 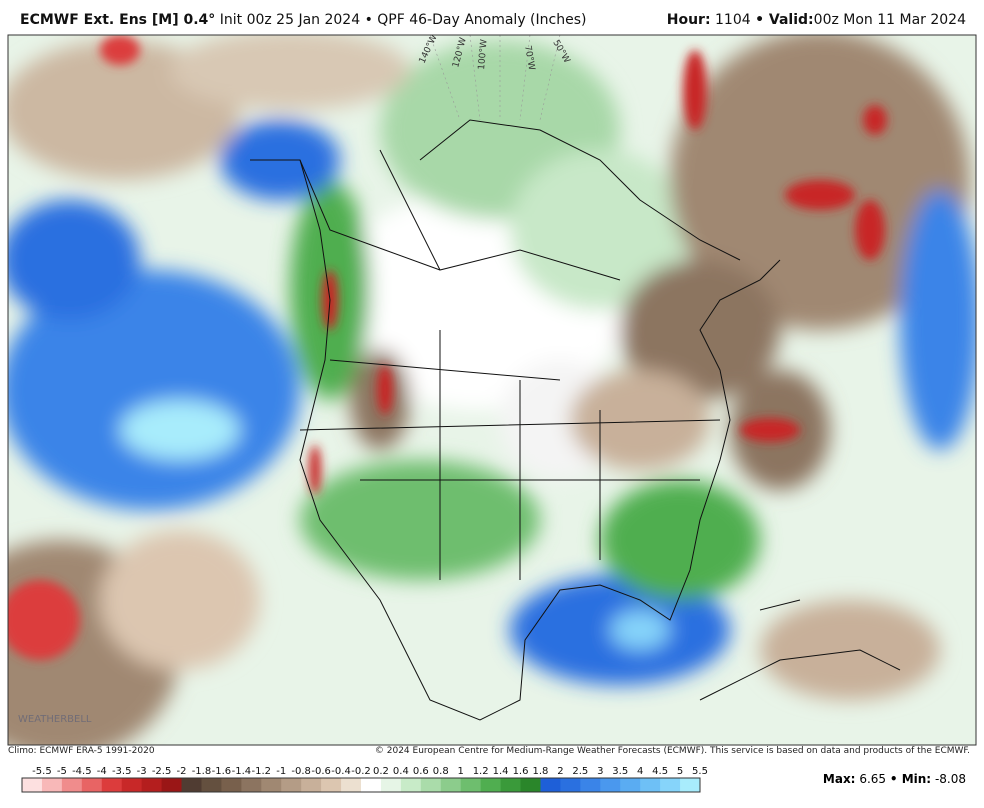 I want to click on min-label: • Min:, so click(x=910, y=779).